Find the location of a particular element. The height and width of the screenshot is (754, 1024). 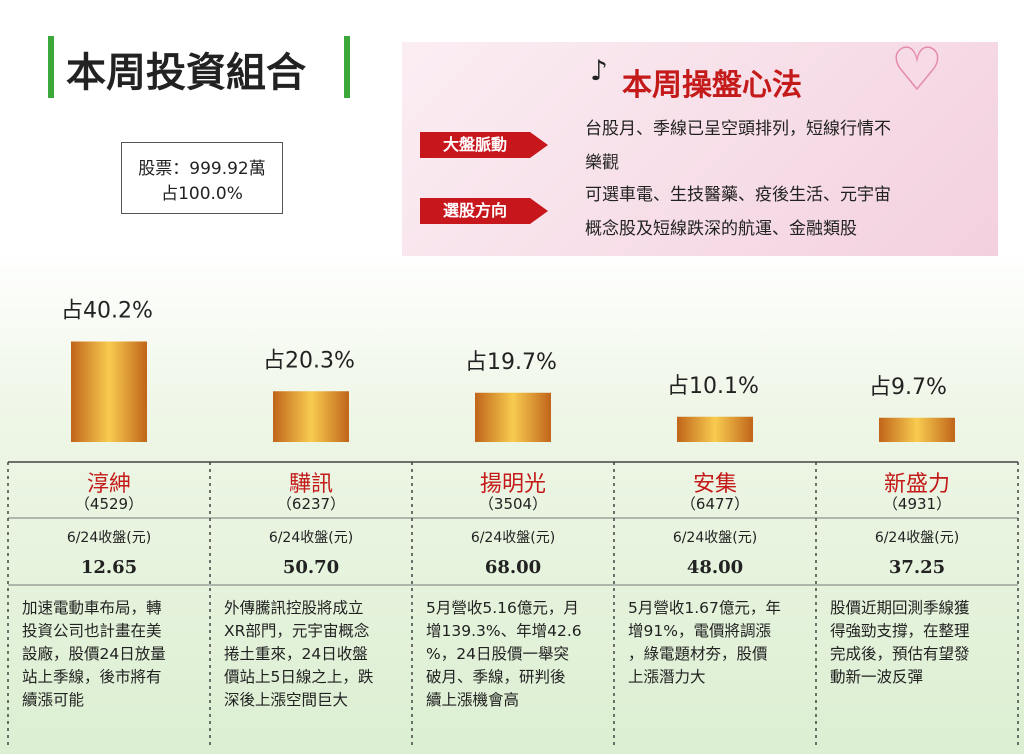

description: 續上漲機會高 is located at coordinates (473, 700).